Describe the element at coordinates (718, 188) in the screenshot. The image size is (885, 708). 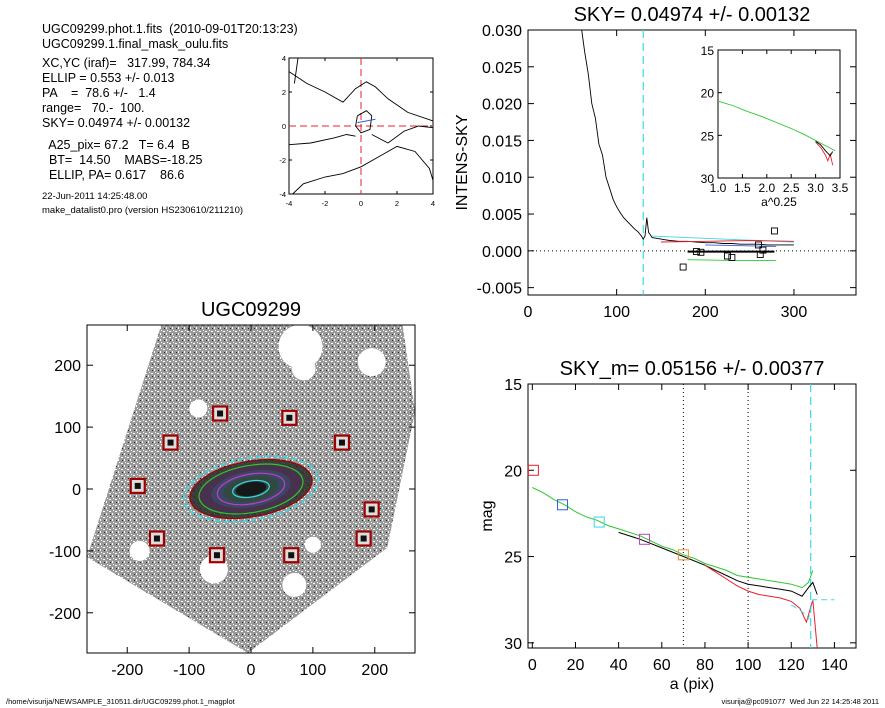
I see `inset-x-tick-label: 1.0` at that location.